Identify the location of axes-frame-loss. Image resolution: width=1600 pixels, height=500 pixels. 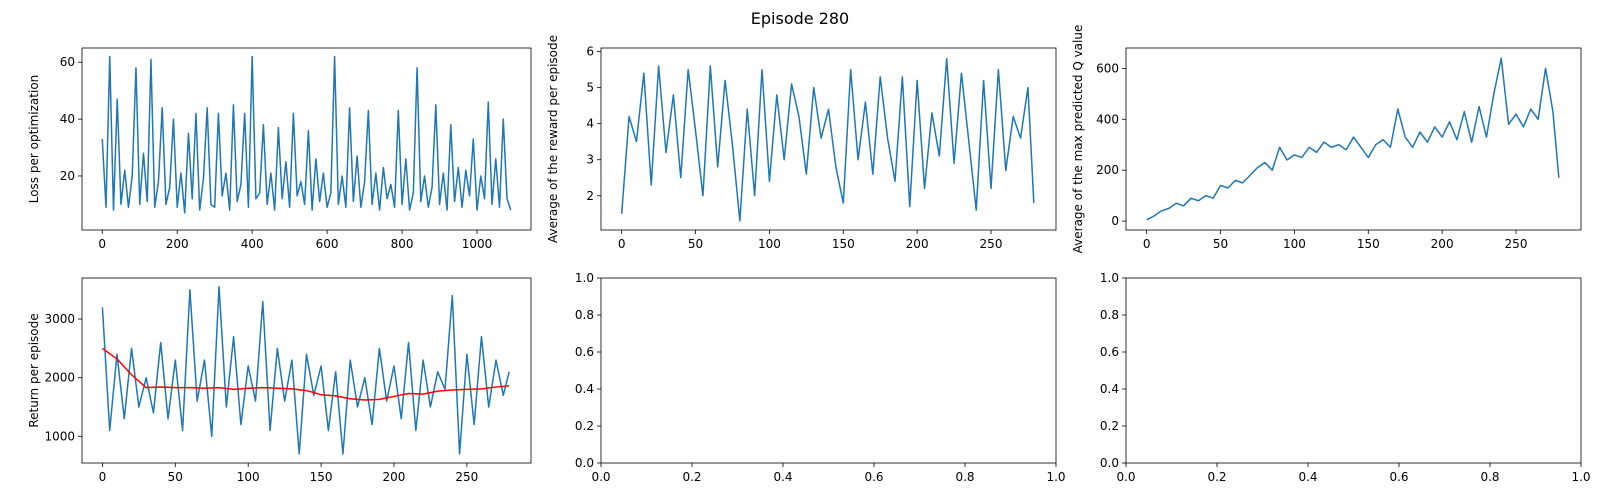
(306, 139).